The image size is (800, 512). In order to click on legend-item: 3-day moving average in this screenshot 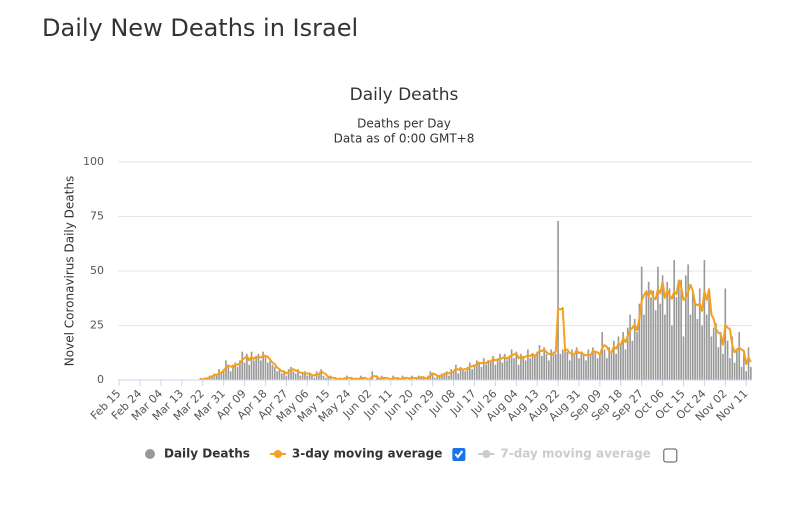, I will do `click(355, 454)`.